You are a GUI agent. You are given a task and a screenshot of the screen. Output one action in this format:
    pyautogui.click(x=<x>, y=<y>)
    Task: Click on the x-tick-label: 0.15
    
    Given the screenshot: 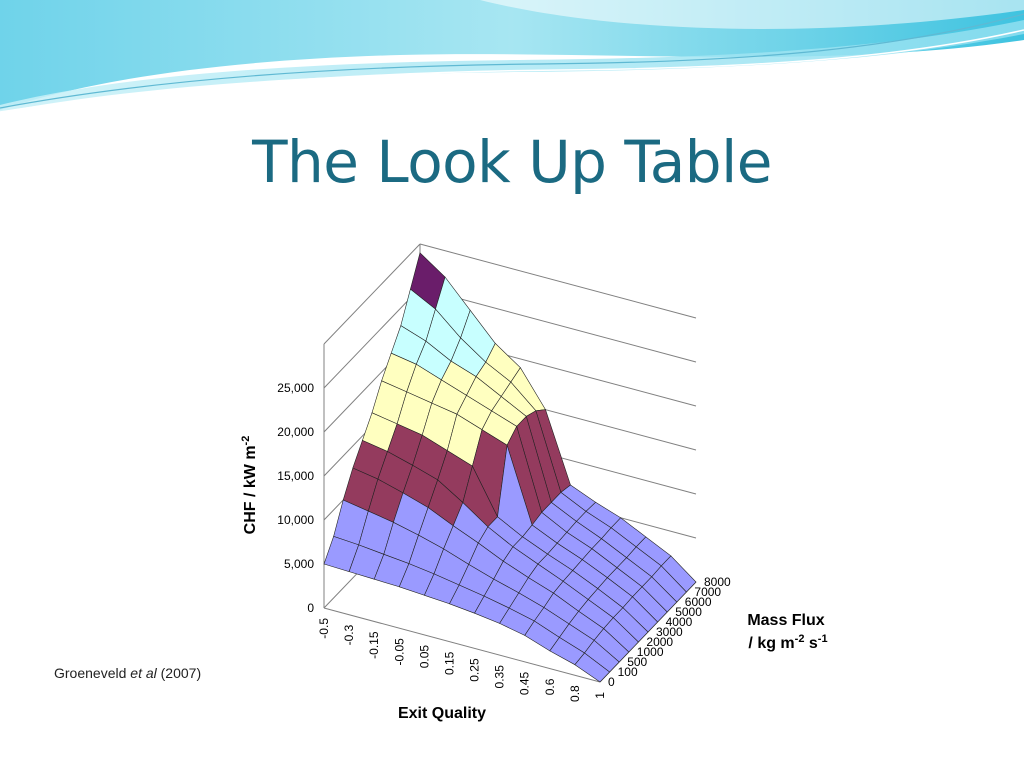 What is the action you would take?
    pyautogui.click(x=449, y=663)
    